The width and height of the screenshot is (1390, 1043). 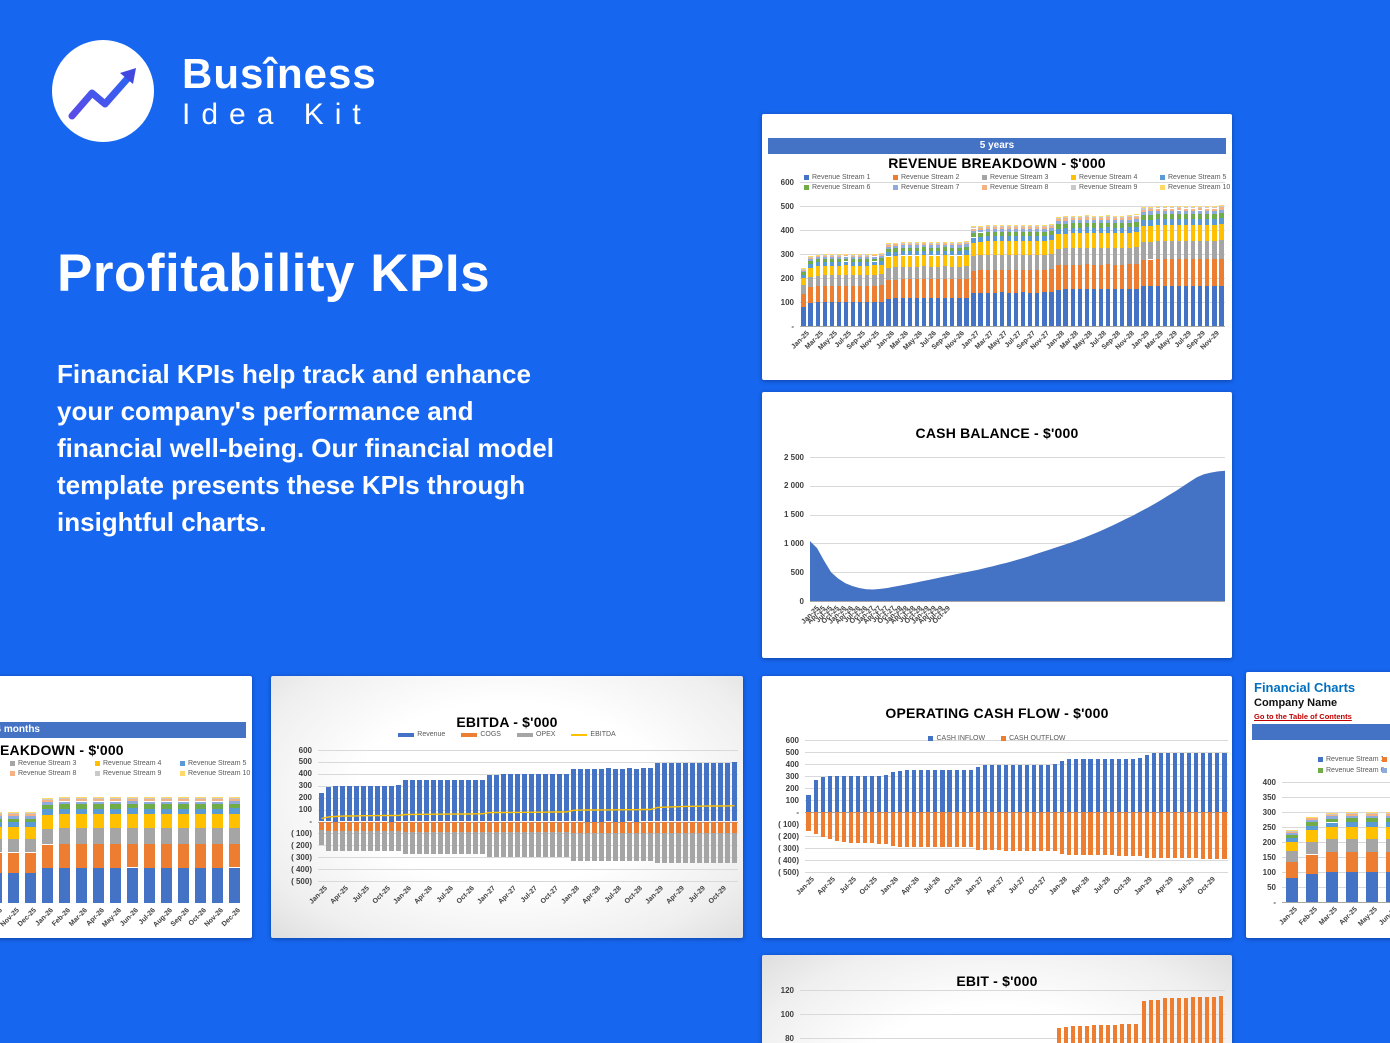 What do you see at coordinates (182, 763) in the screenshot?
I see `legend-swatch` at bounding box center [182, 763].